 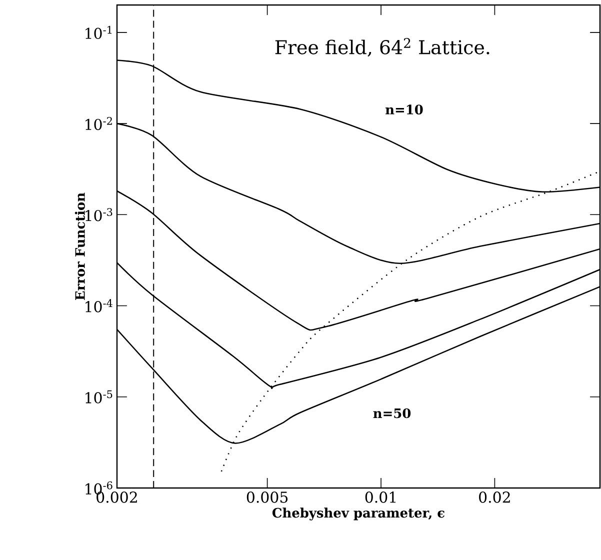 What do you see at coordinates (404, 109) in the screenshot?
I see `series-label: n=10` at bounding box center [404, 109].